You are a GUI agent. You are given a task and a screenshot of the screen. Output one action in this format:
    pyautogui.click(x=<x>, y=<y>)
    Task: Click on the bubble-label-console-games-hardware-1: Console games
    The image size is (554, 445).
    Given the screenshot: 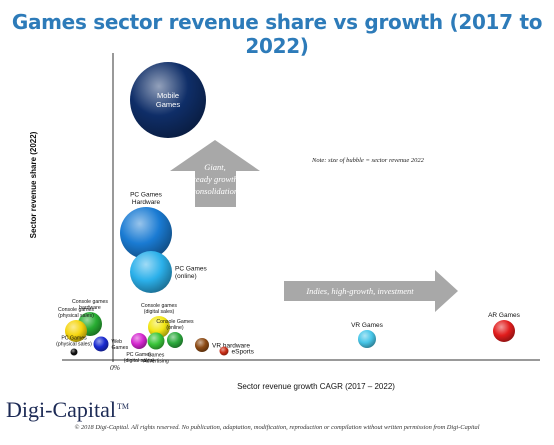 What is the action you would take?
    pyautogui.click(x=90, y=302)
    